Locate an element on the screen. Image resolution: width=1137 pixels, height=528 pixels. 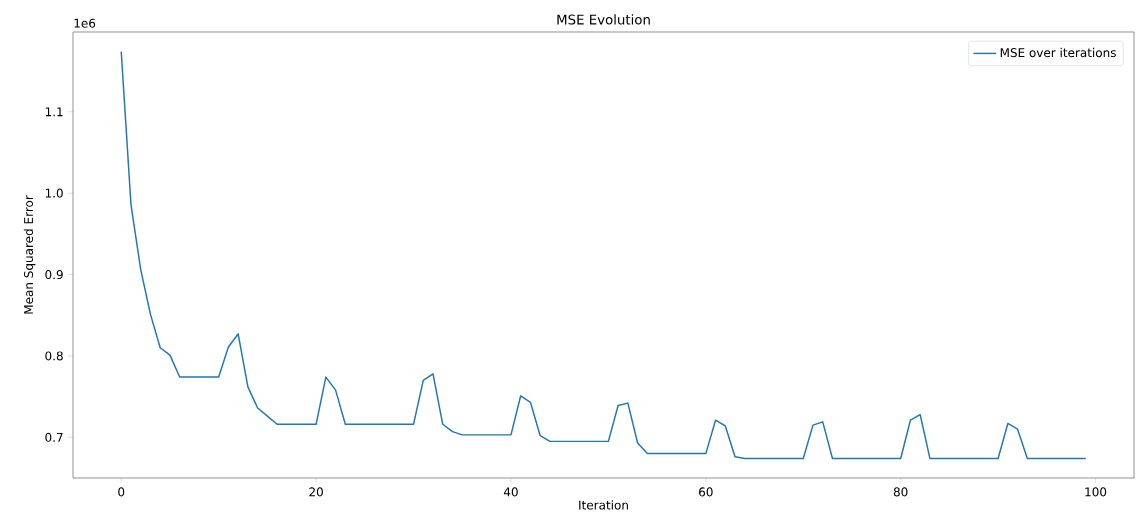
y-tick-label: 0.8 is located at coordinates (54, 356).